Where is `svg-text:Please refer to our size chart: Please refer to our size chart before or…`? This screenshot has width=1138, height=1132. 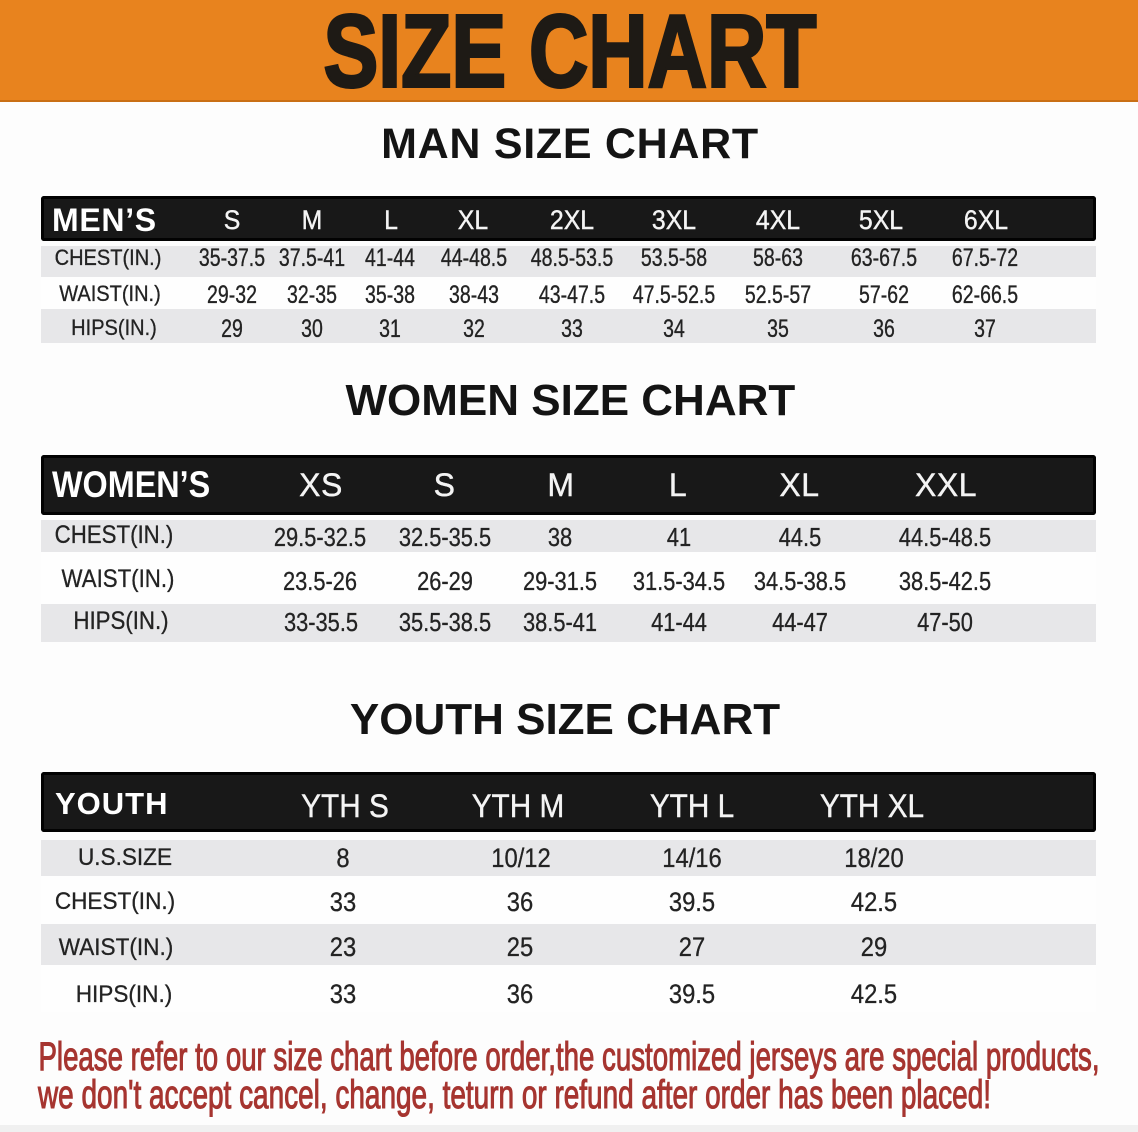
svg-text:Please refer to our size chart: Please refer to our size chart before or… is located at coordinates (569, 1057).